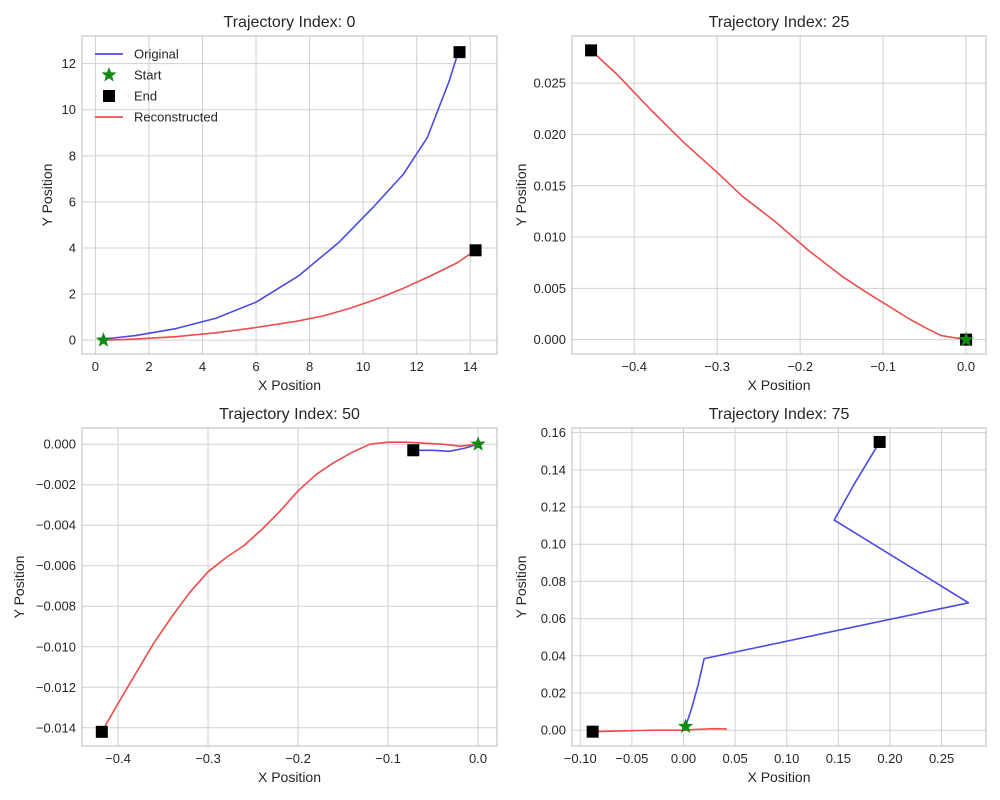  Describe the element at coordinates (56, 646) in the screenshot. I see `y-tick-label: −0.010` at that location.